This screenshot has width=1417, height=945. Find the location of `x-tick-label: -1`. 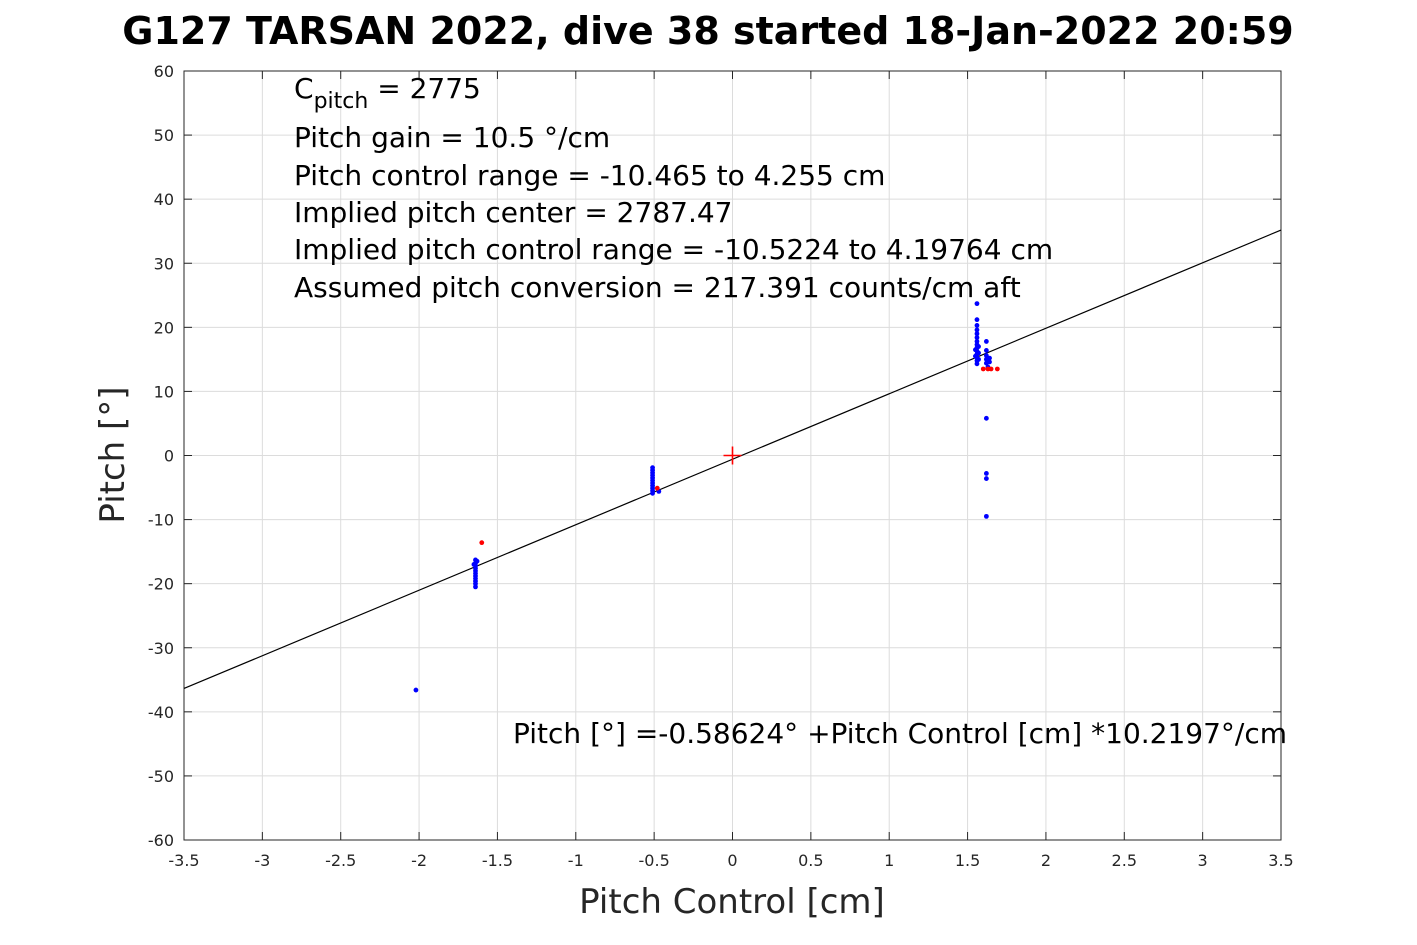

x-tick-label: -1 is located at coordinates (576, 860).